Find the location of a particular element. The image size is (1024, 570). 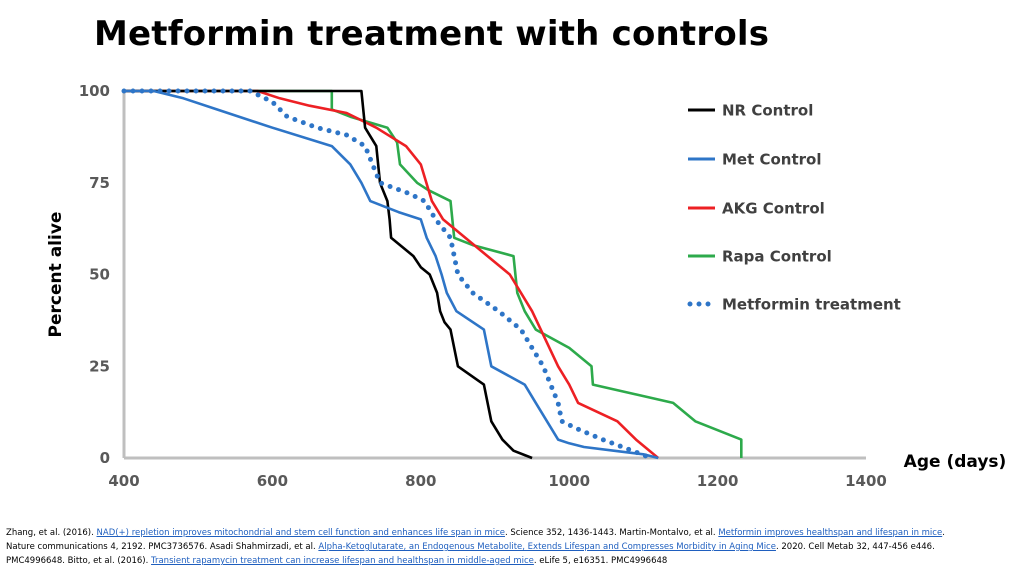

x-tick-label: 600 is located at coordinates (272, 481).